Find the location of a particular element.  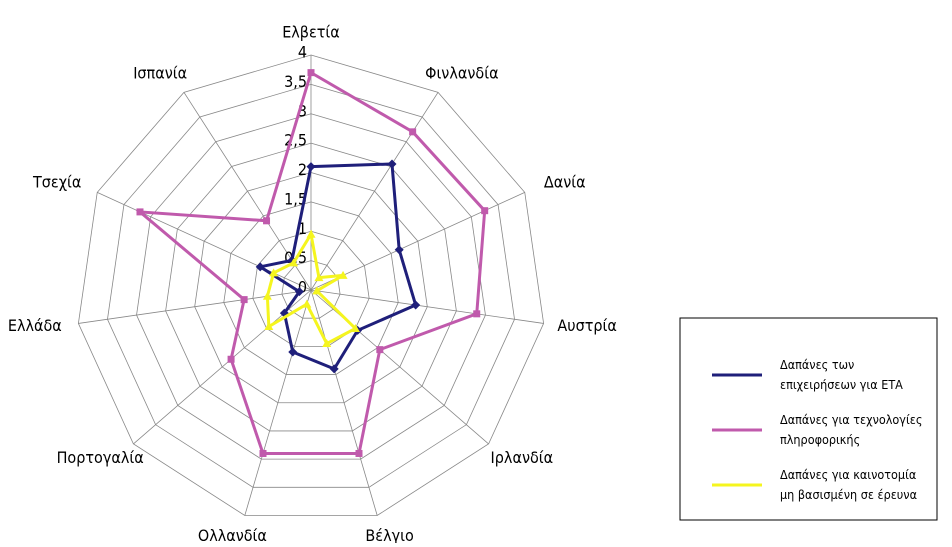

category-label: Δανία is located at coordinates (565, 182).